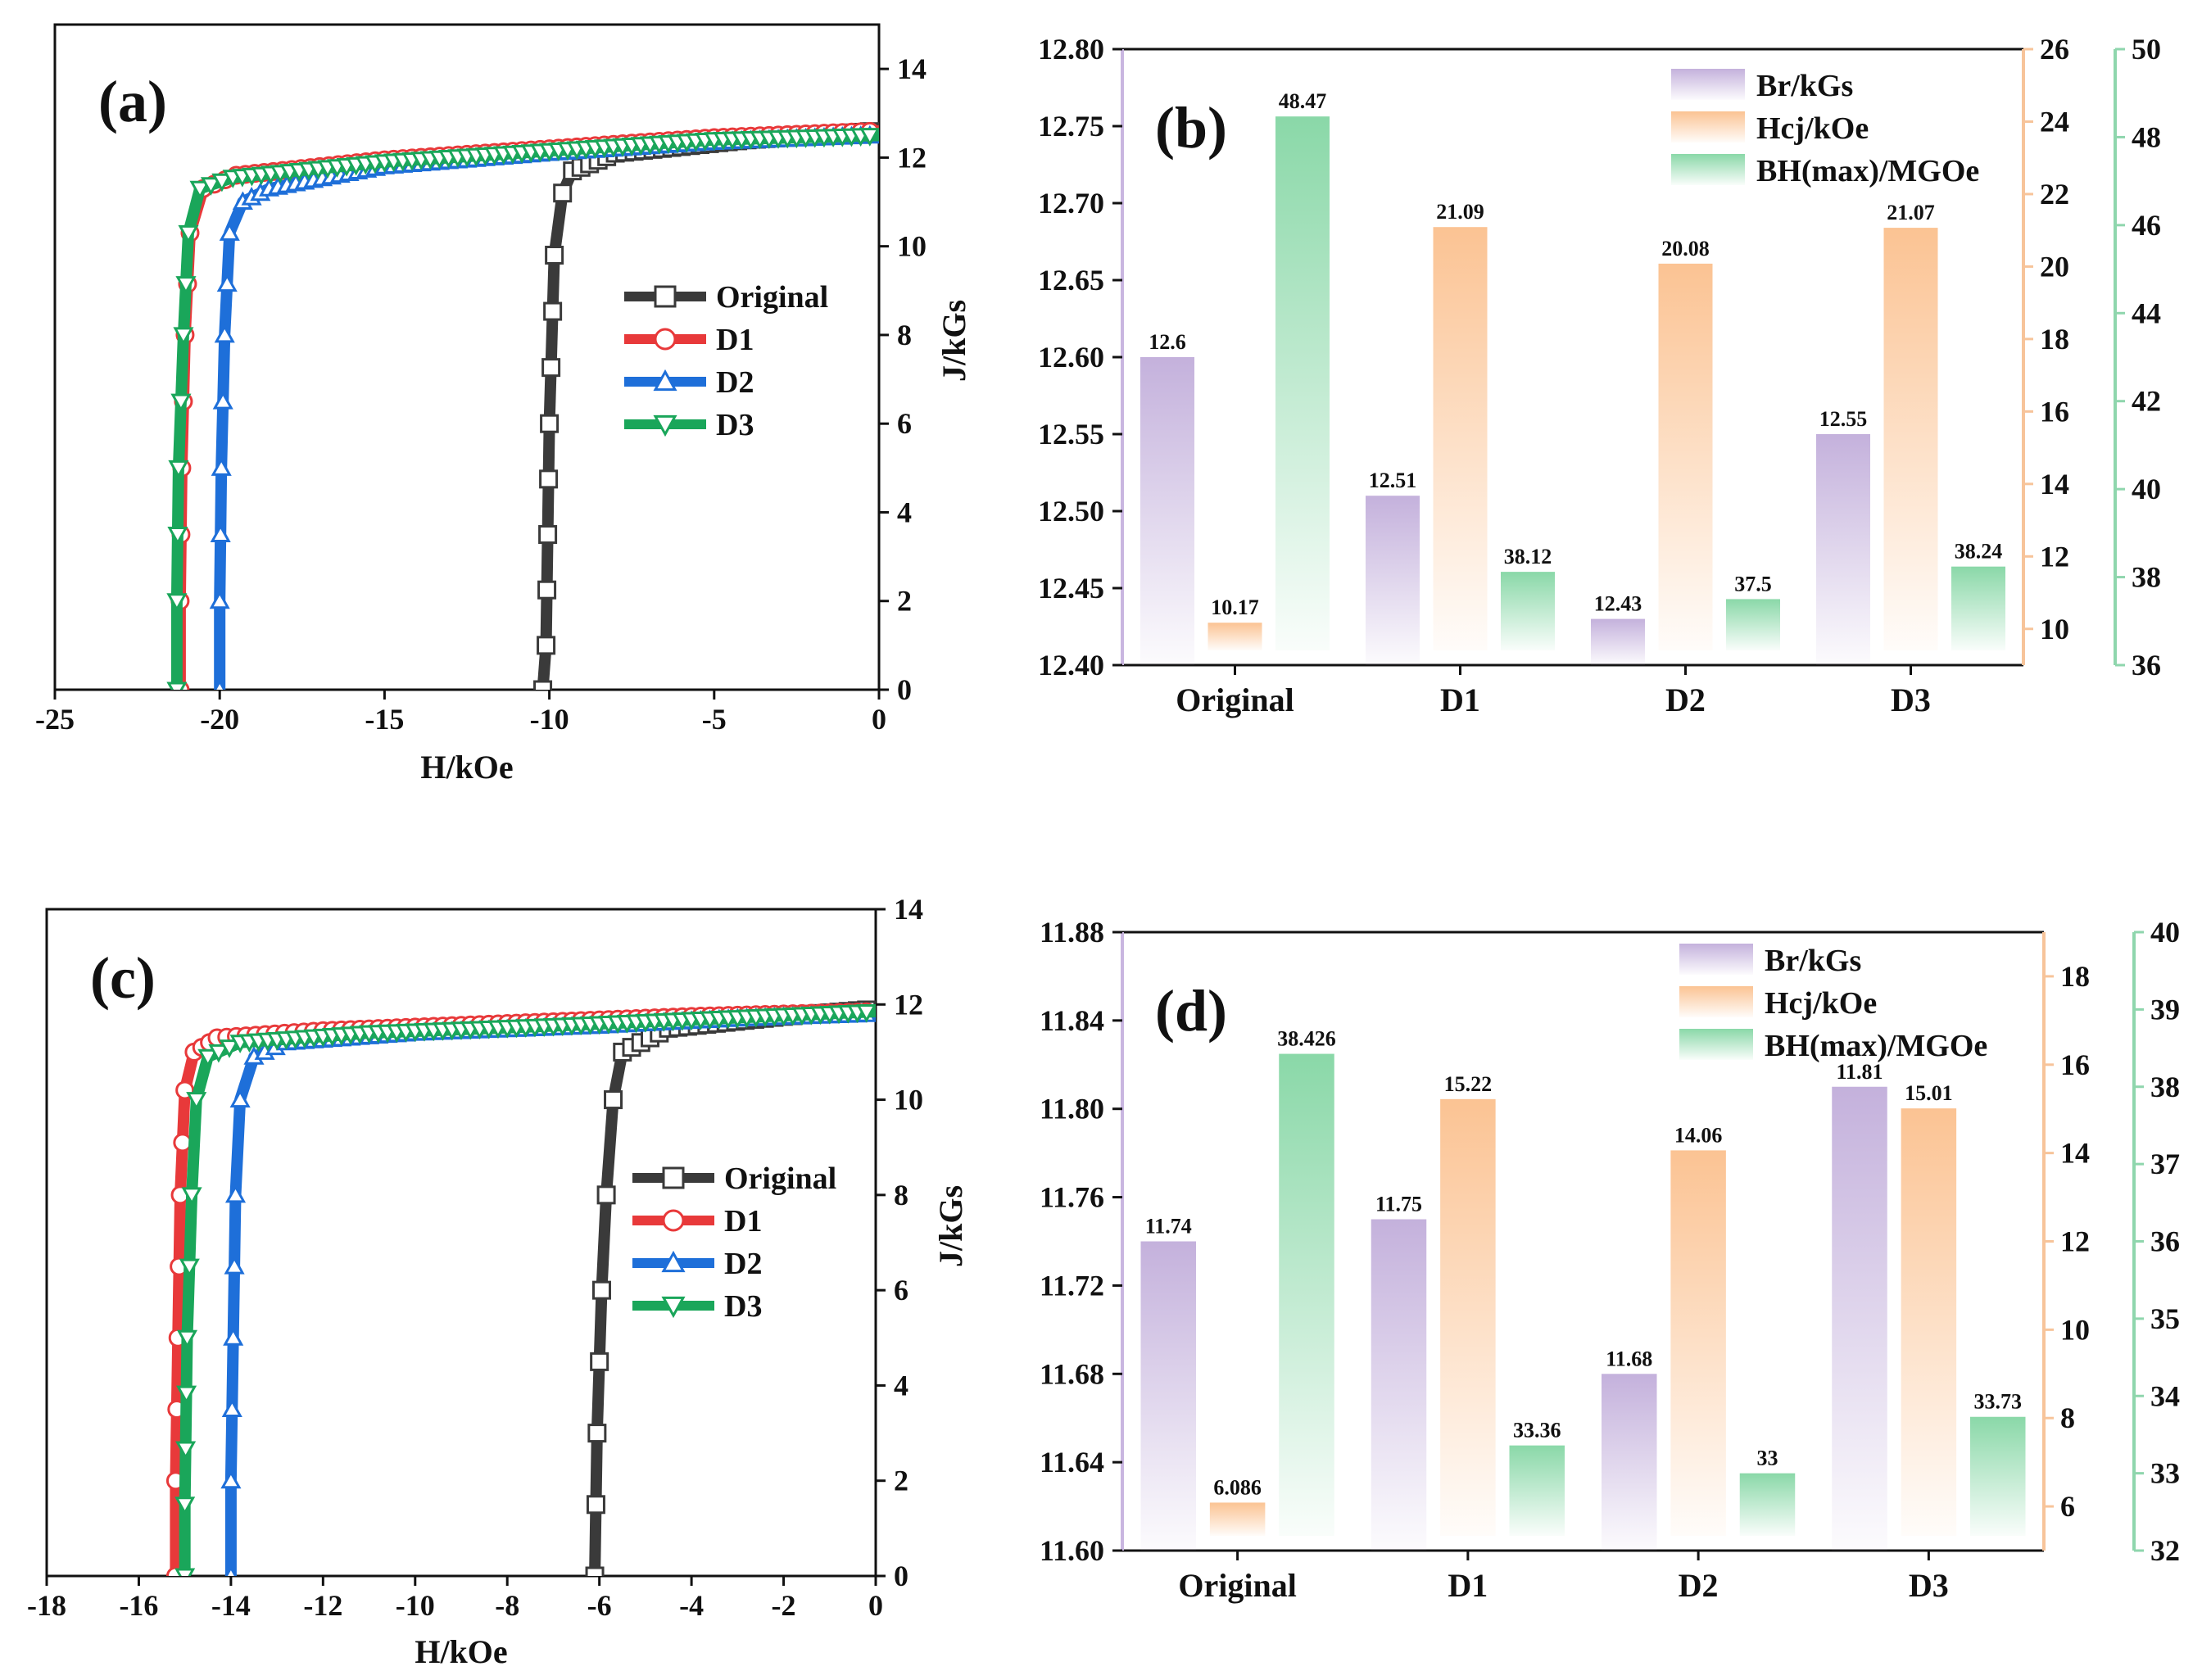 This screenshot has width=2202, height=1680. Describe the element at coordinates (2165, 1009) in the screenshot. I see `bh-tick-label: 39` at that location.